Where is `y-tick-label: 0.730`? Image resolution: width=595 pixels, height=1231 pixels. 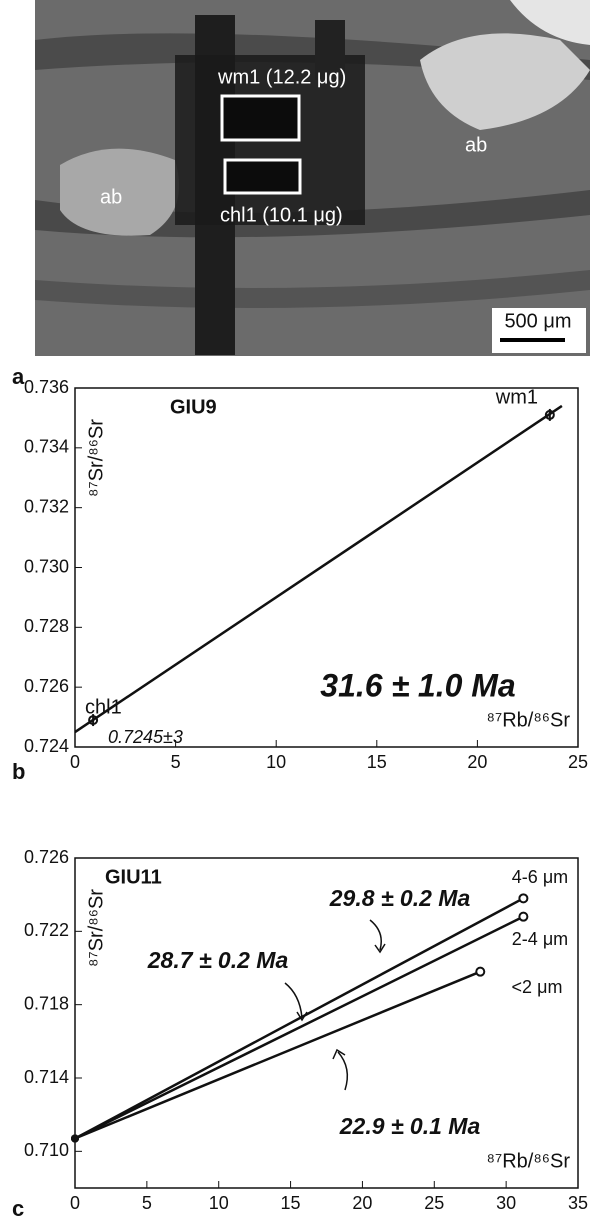
y-tick-label: 0.730 is located at coordinates (46, 566).